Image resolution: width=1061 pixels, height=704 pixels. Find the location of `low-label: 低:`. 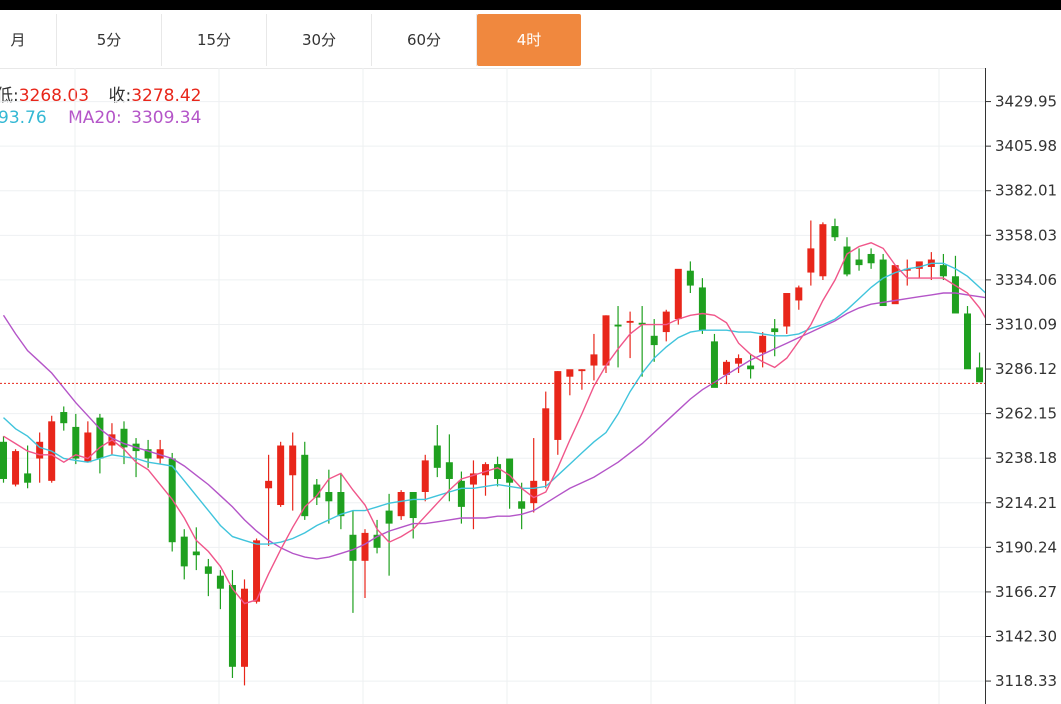

low-label: 低: is located at coordinates (9, 96).